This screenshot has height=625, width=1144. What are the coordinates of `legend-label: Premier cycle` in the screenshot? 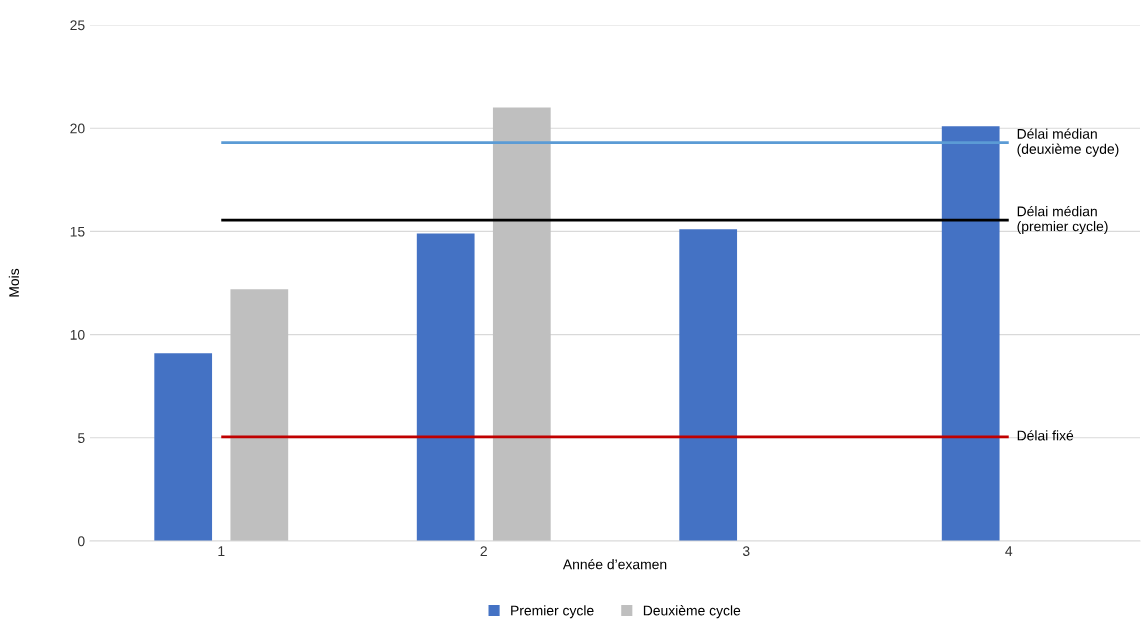 It's located at (552, 612).